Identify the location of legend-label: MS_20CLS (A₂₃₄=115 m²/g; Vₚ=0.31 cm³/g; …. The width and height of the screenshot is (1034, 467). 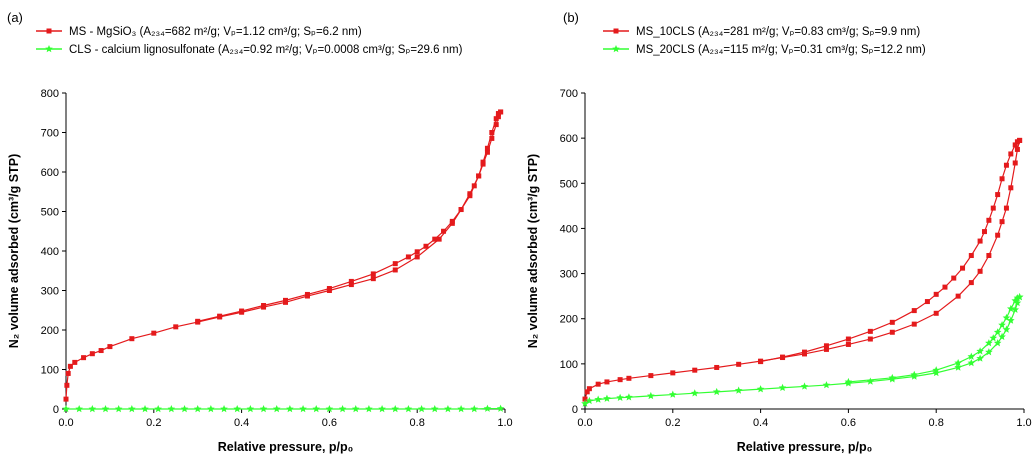
(781, 50).